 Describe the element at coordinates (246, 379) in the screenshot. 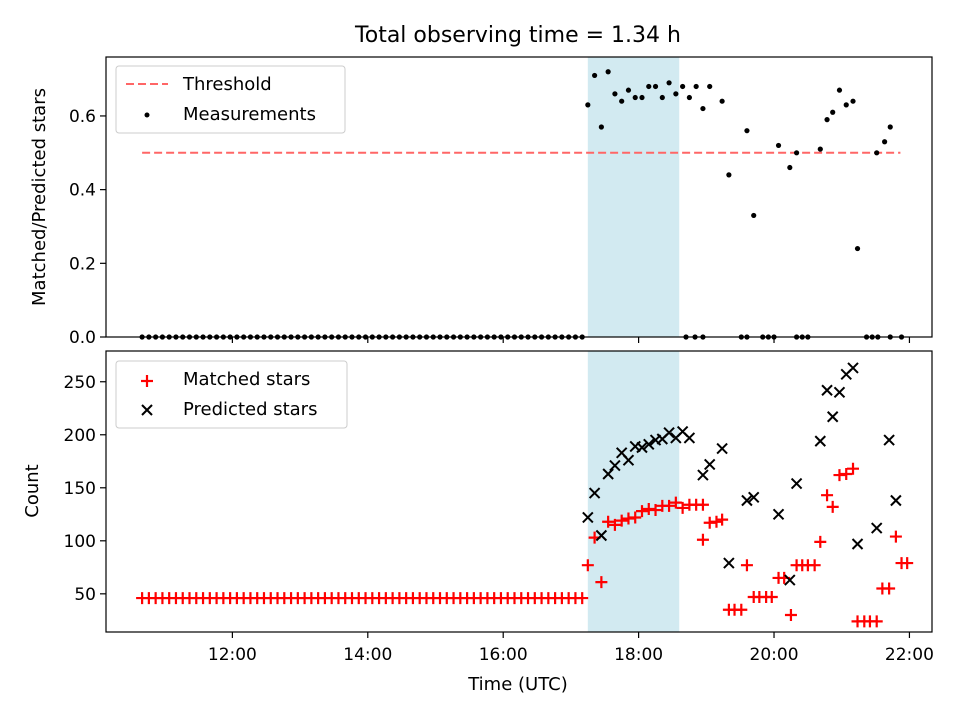

I see `matched-legend-label: Matched stars` at that location.